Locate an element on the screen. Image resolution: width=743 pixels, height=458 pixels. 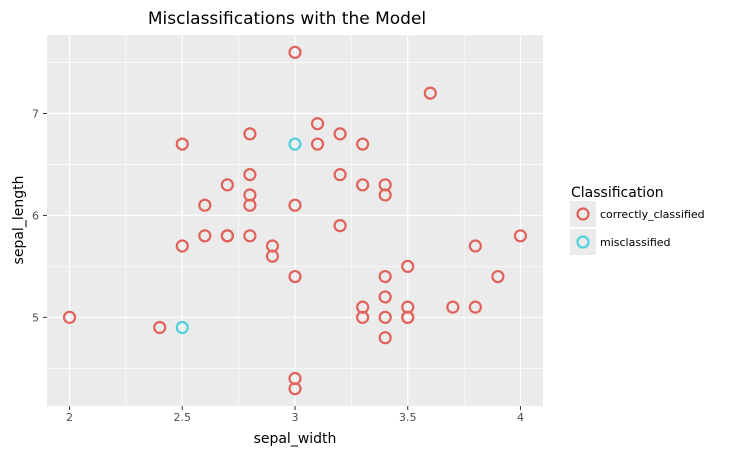
x-tick-label: 3 is located at coordinates (295, 417).